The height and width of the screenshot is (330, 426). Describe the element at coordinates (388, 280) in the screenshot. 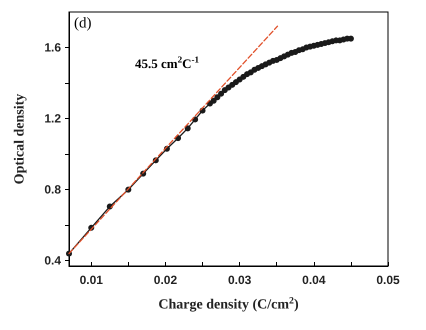

I see `x-tick-label: 0.05` at that location.